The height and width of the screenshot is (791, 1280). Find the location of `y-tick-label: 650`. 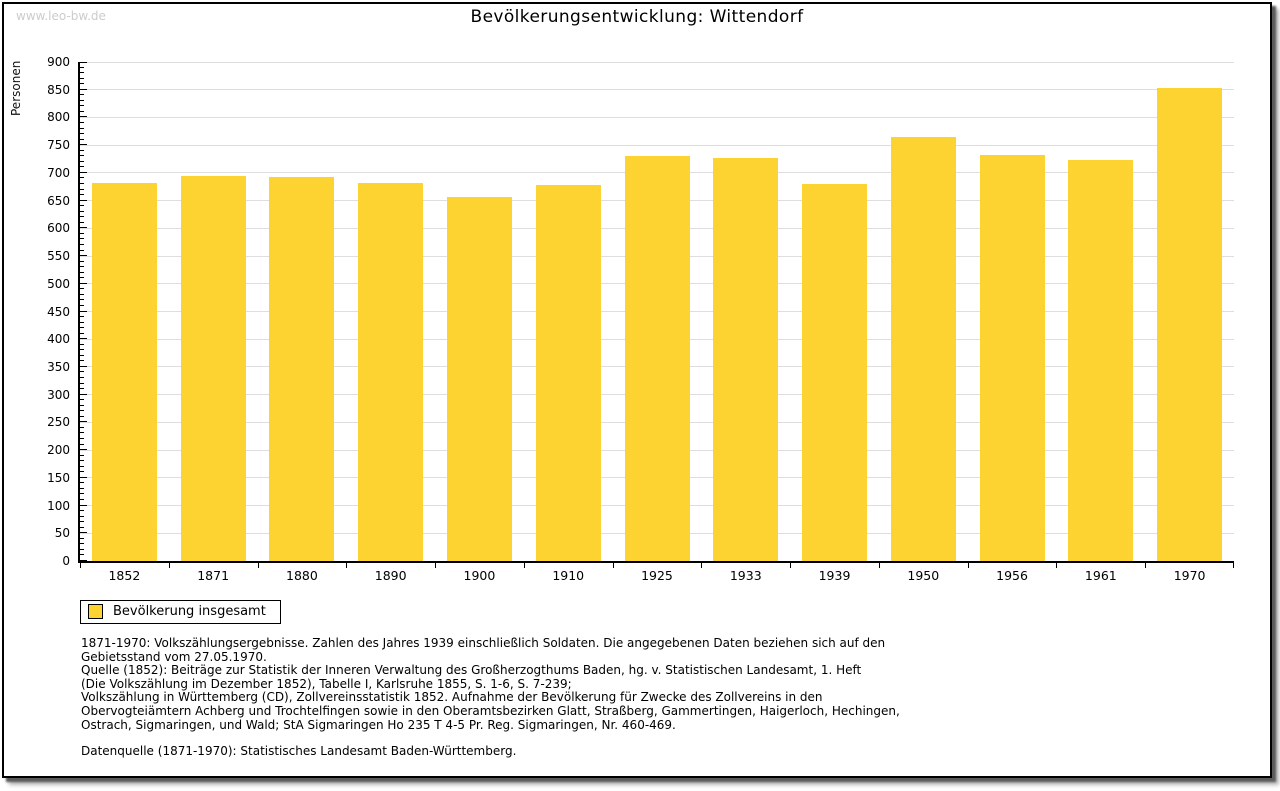

y-tick-label: 650 is located at coordinates (58, 200).